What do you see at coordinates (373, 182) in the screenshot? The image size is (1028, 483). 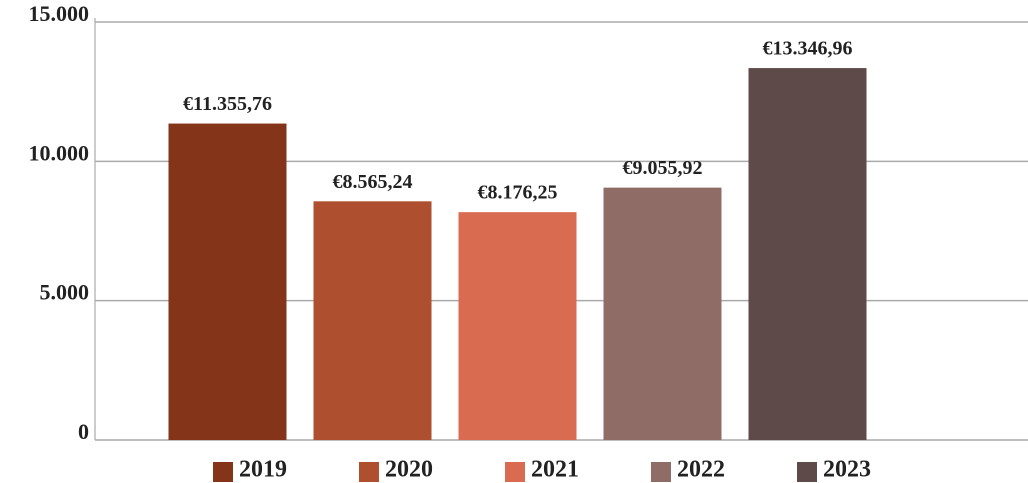 I see `data-label: €8.565,24` at bounding box center [373, 182].